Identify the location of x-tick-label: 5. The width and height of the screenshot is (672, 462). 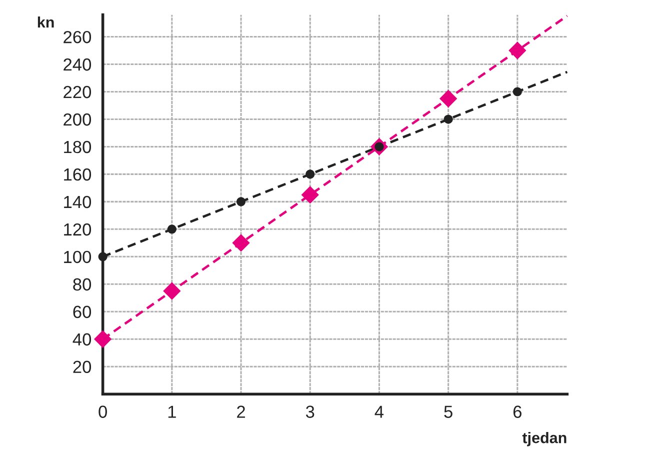
(448, 412).